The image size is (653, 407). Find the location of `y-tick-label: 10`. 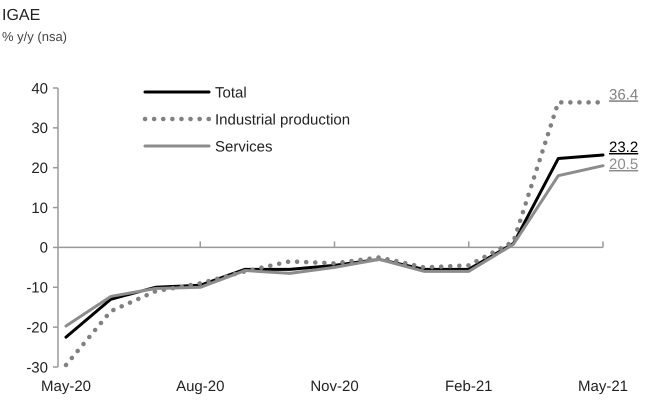

y-tick-label: 10 is located at coordinates (39, 208).